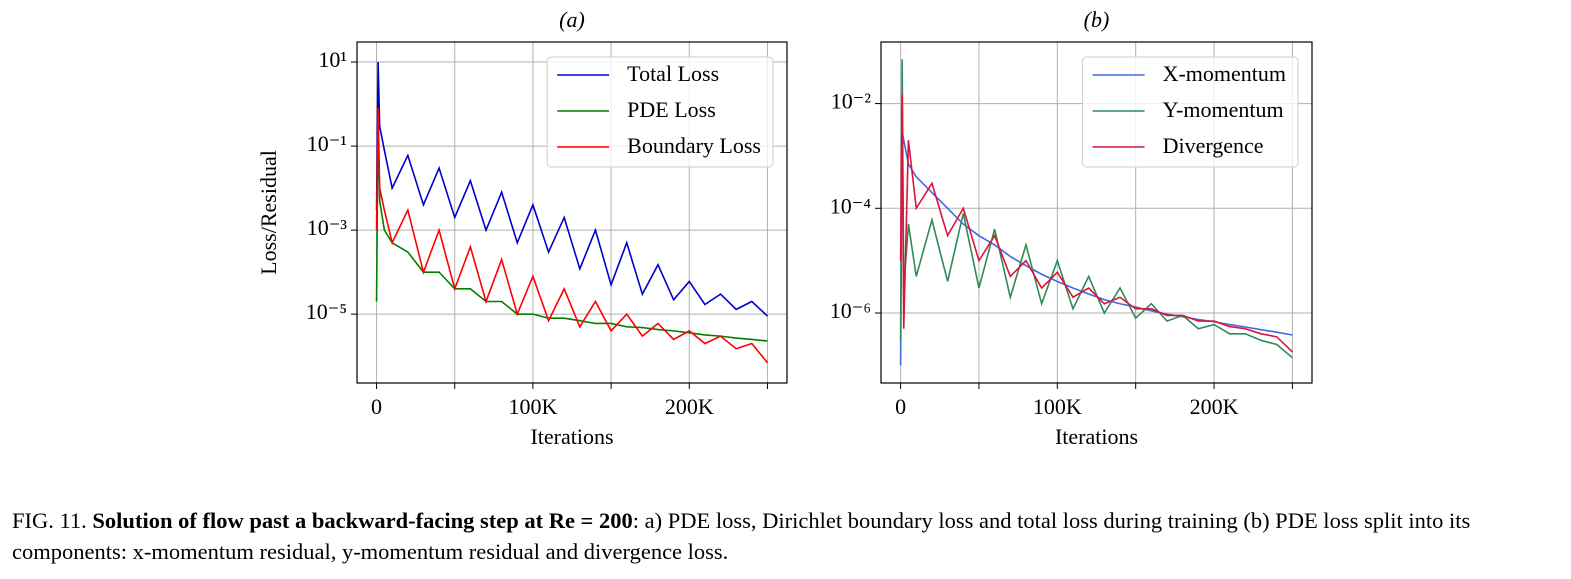  Describe the element at coordinates (327, 227) in the screenshot. I see `y-tick-label: 10⁻³` at that location.